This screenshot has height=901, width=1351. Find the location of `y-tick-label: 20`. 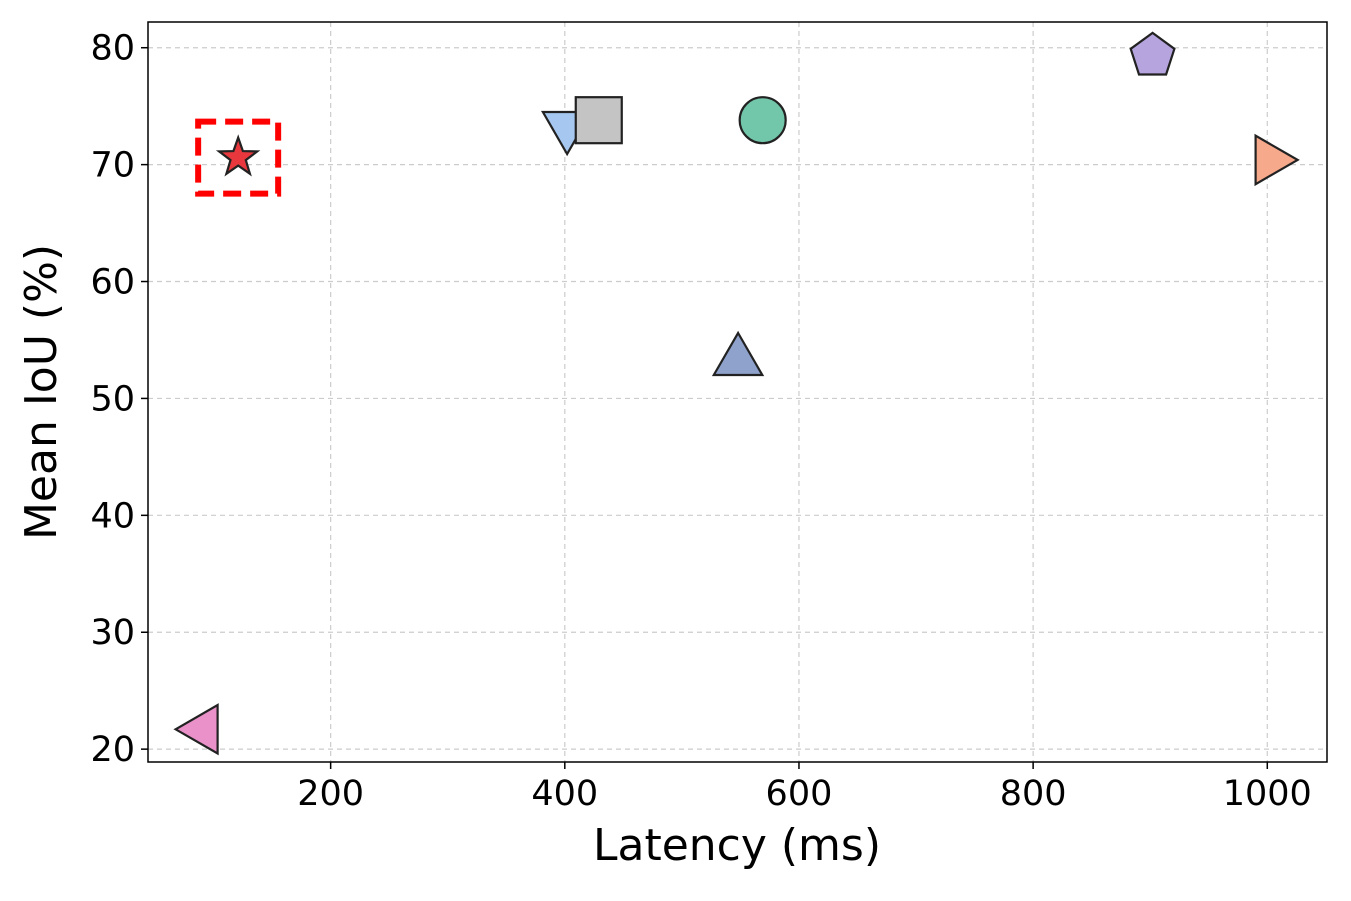

y-tick-label: 20 is located at coordinates (112, 750).